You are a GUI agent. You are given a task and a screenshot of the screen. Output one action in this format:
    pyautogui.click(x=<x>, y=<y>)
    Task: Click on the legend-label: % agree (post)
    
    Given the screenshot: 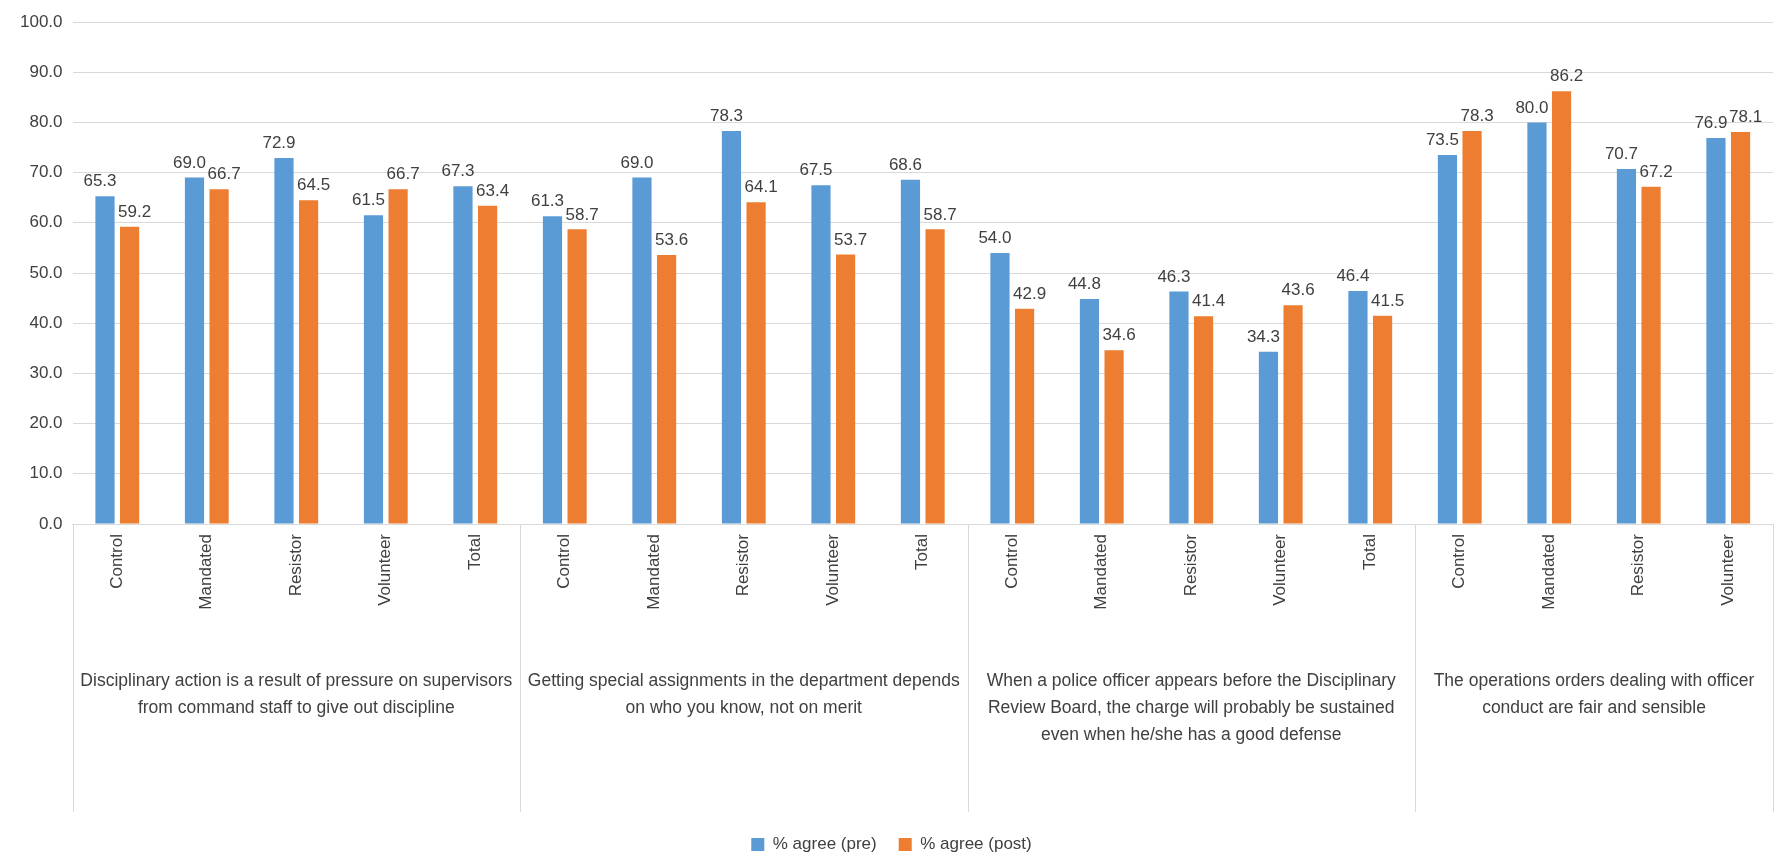 What is the action you would take?
    pyautogui.click(x=976, y=844)
    